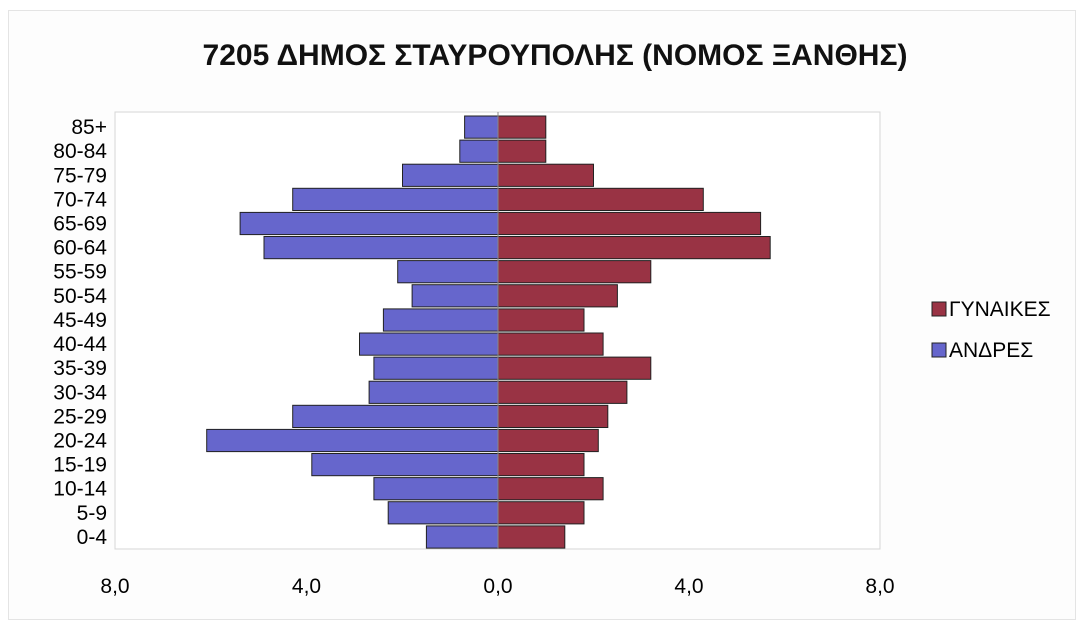  What do you see at coordinates (555, 55) in the screenshot?
I see `chart-title: 7205 ΔΗΜΟΣ ΣΤΑΥΡΟΥΠΟΛΗΣ (ΝΟΜΟΣ ΞΑΝΘΗΣ)` at bounding box center [555, 55].